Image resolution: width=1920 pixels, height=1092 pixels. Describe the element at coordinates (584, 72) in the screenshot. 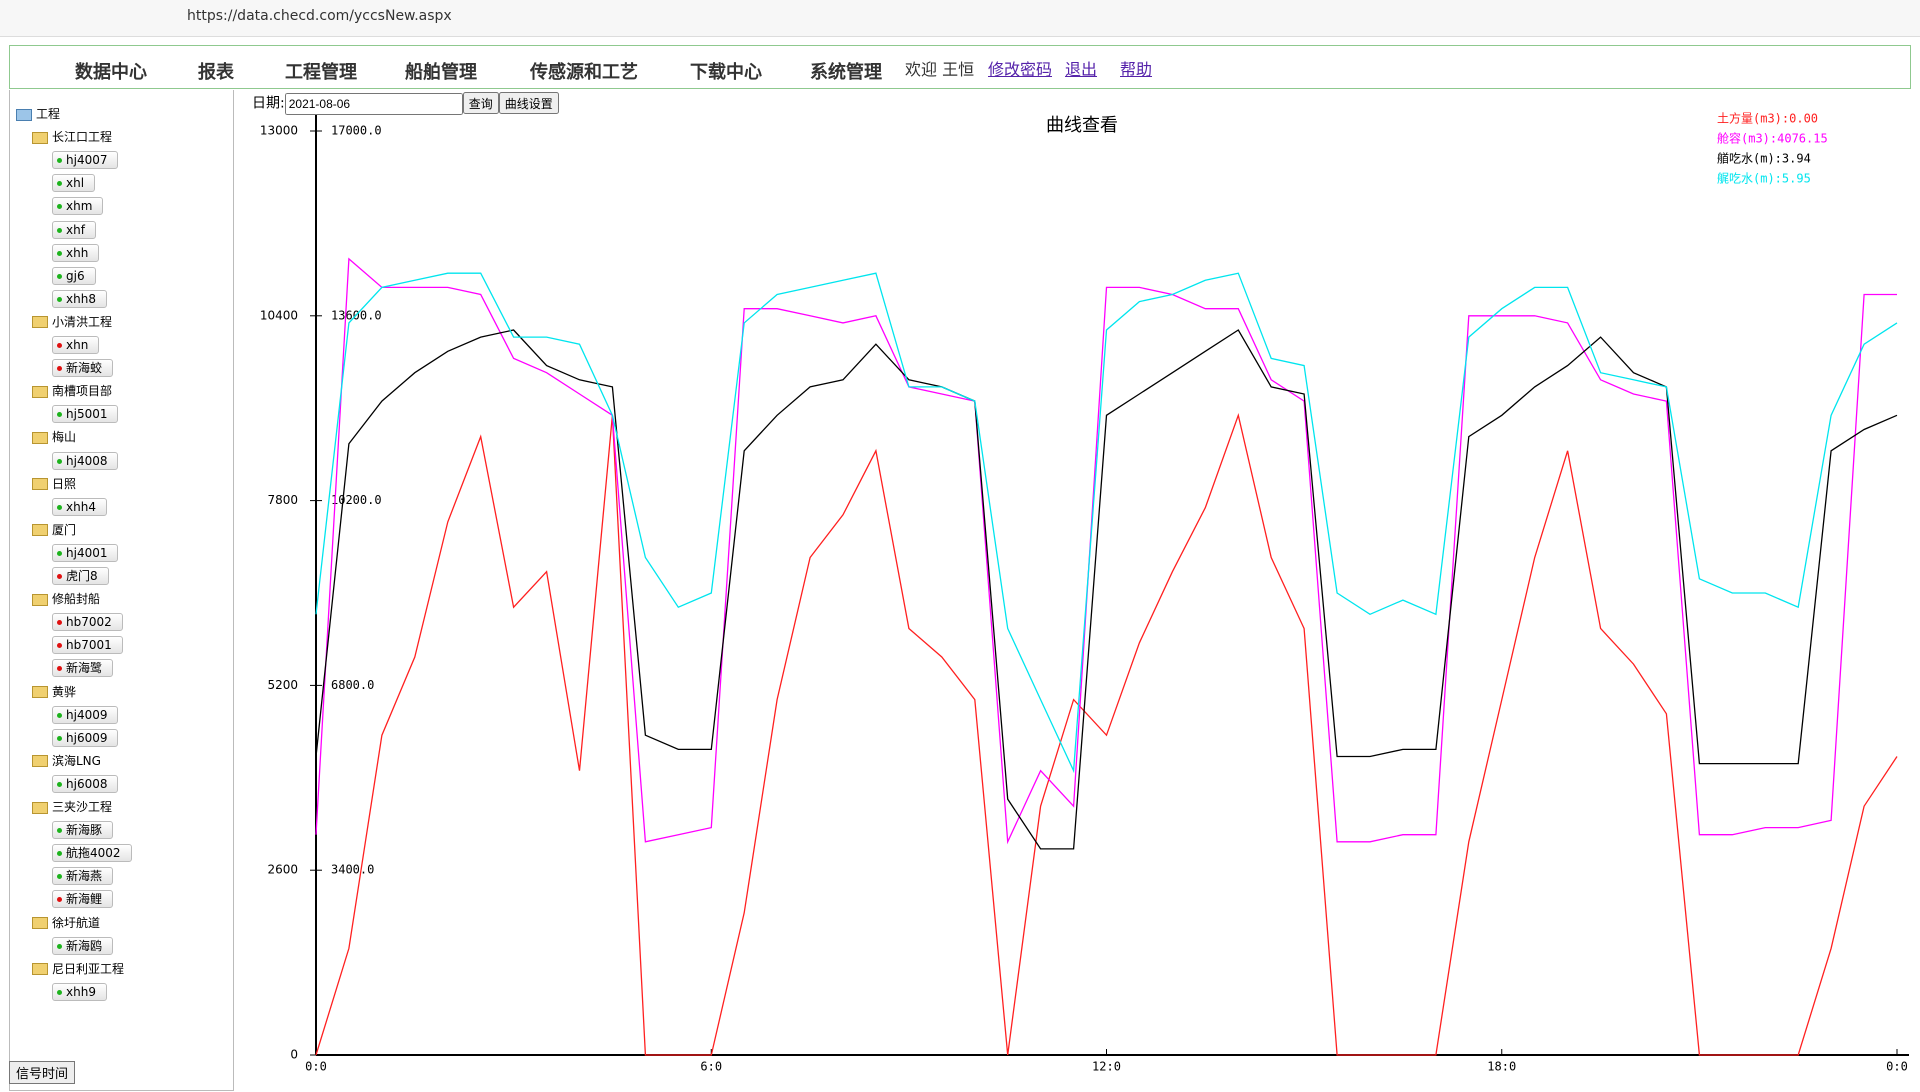

I see `menu-item: 传感源和工艺` at that location.